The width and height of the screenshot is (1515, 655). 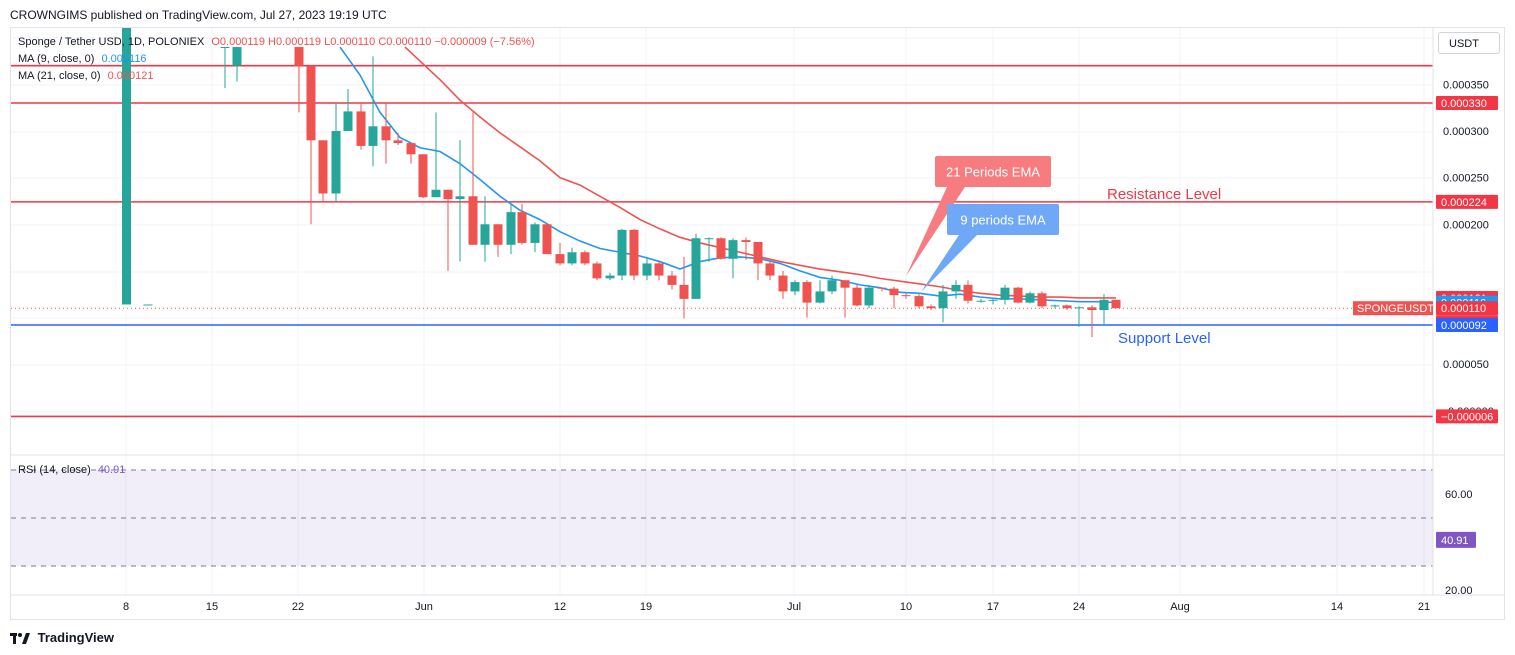 What do you see at coordinates (1459, 591) in the screenshot?
I see `rsi-tick-label: 20.00` at bounding box center [1459, 591].